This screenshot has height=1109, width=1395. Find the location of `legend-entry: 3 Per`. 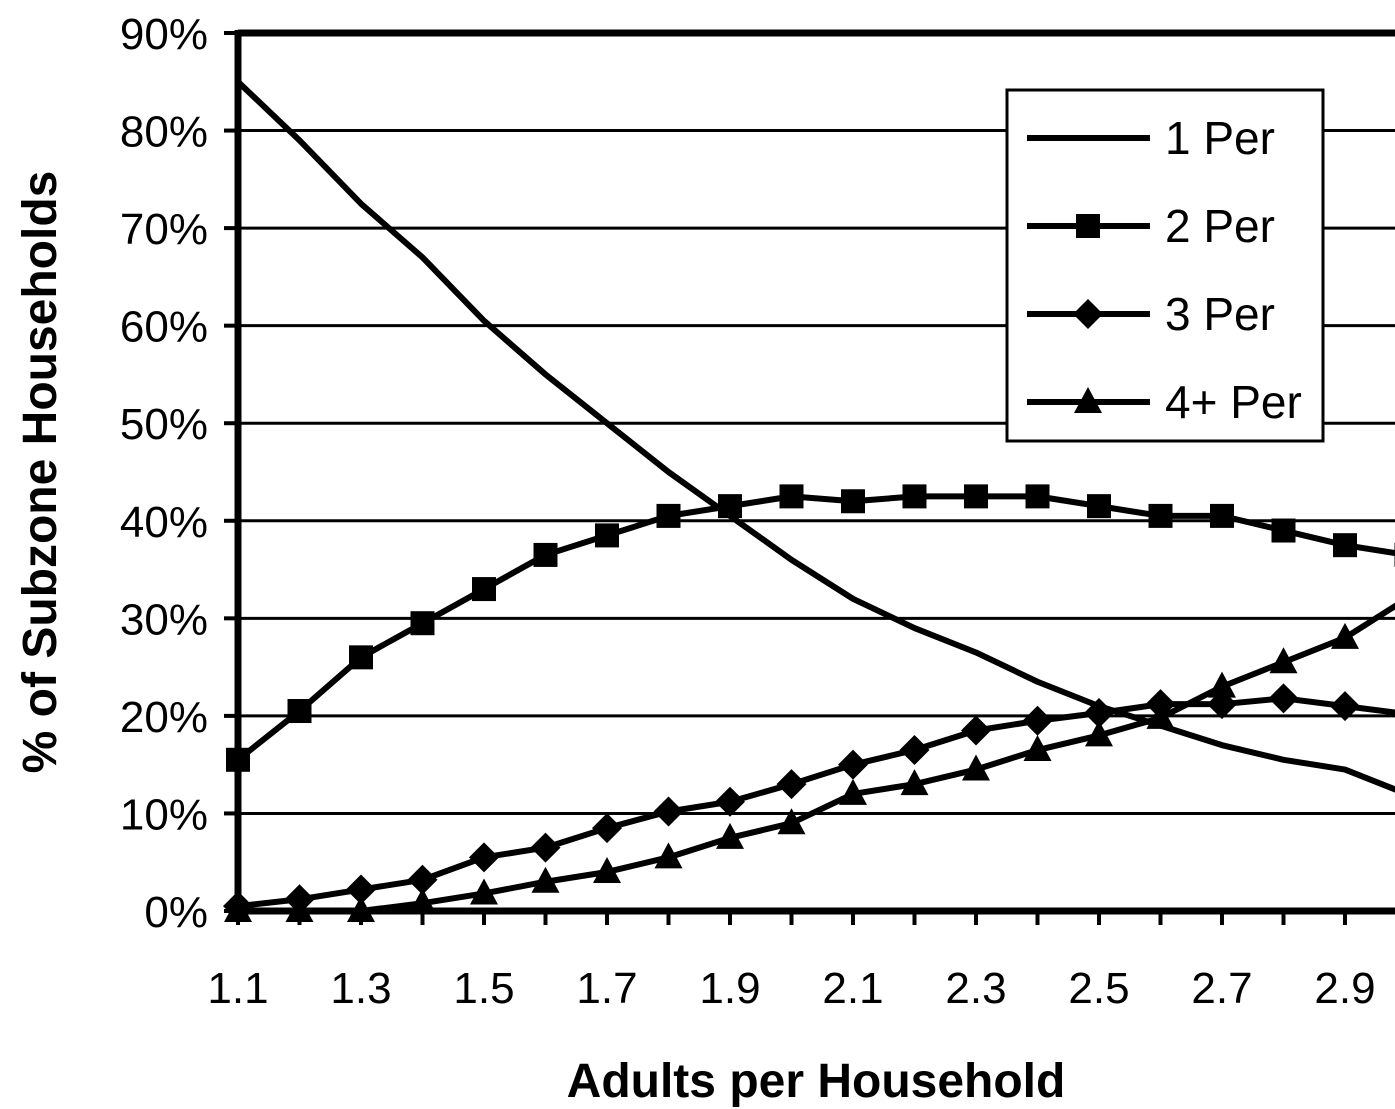

legend-entry: 3 Per is located at coordinates (1151, 314).